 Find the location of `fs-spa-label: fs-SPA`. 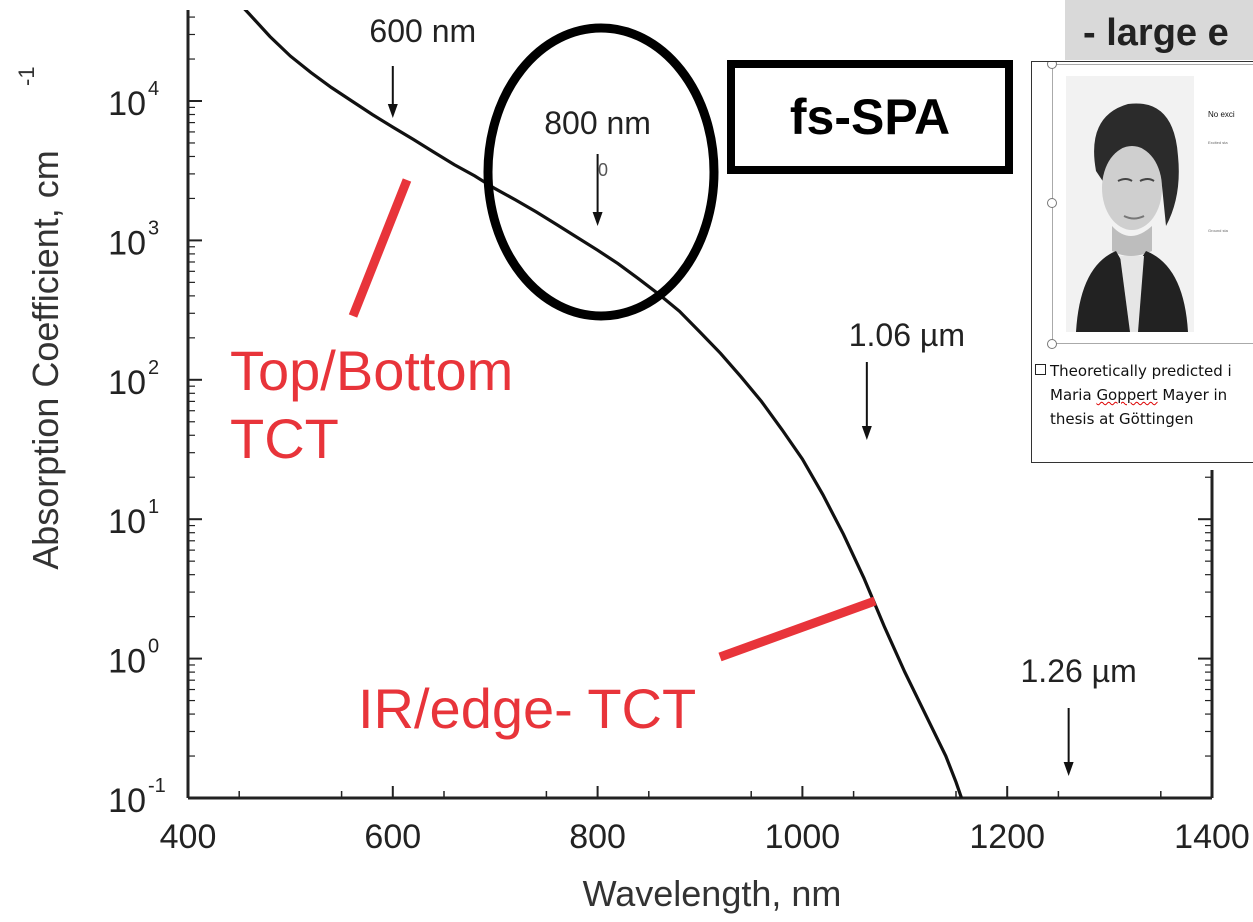

fs-spa-label: fs-SPA is located at coordinates (870, 117).